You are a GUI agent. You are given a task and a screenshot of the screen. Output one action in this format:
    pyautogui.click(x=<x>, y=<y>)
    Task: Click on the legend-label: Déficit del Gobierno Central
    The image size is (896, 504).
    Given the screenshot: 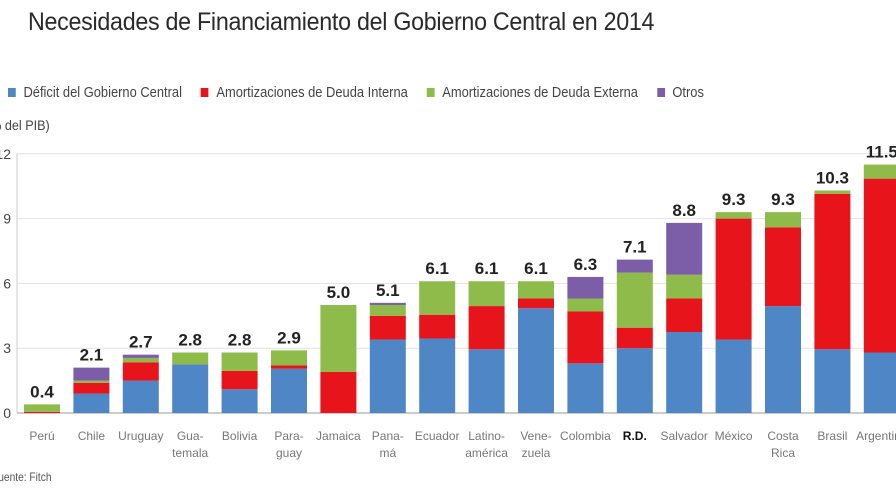 What is the action you would take?
    pyautogui.click(x=102, y=92)
    